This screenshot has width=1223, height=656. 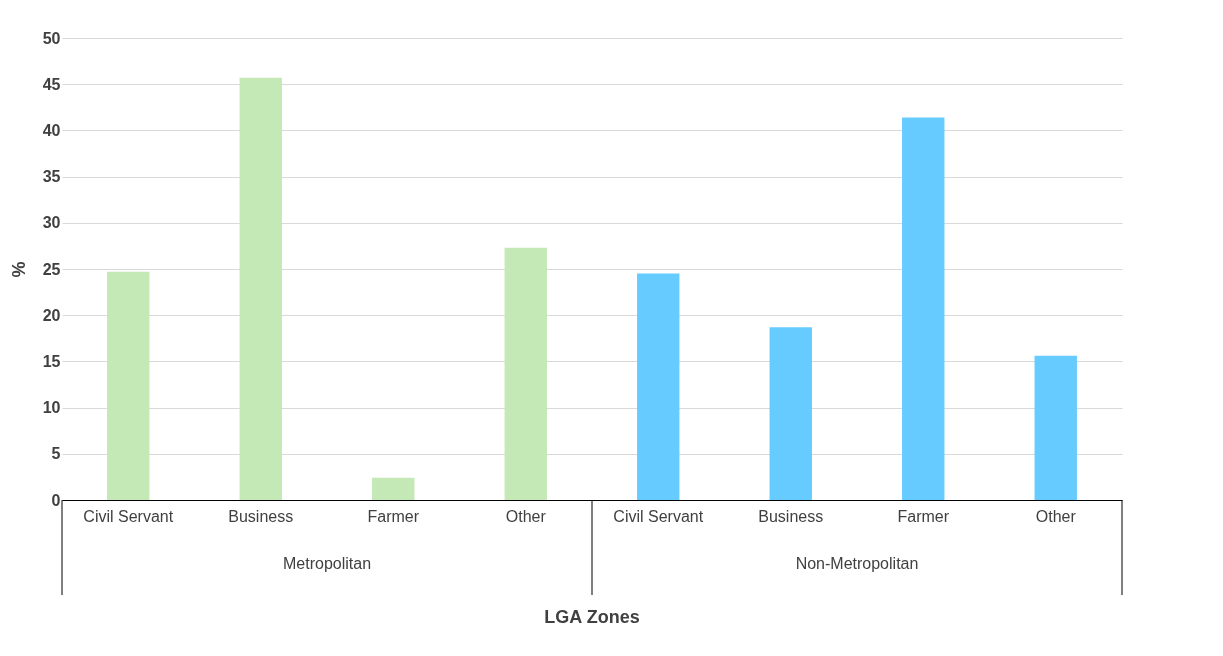 I want to click on y-tick-label: 35, so click(x=51, y=177).